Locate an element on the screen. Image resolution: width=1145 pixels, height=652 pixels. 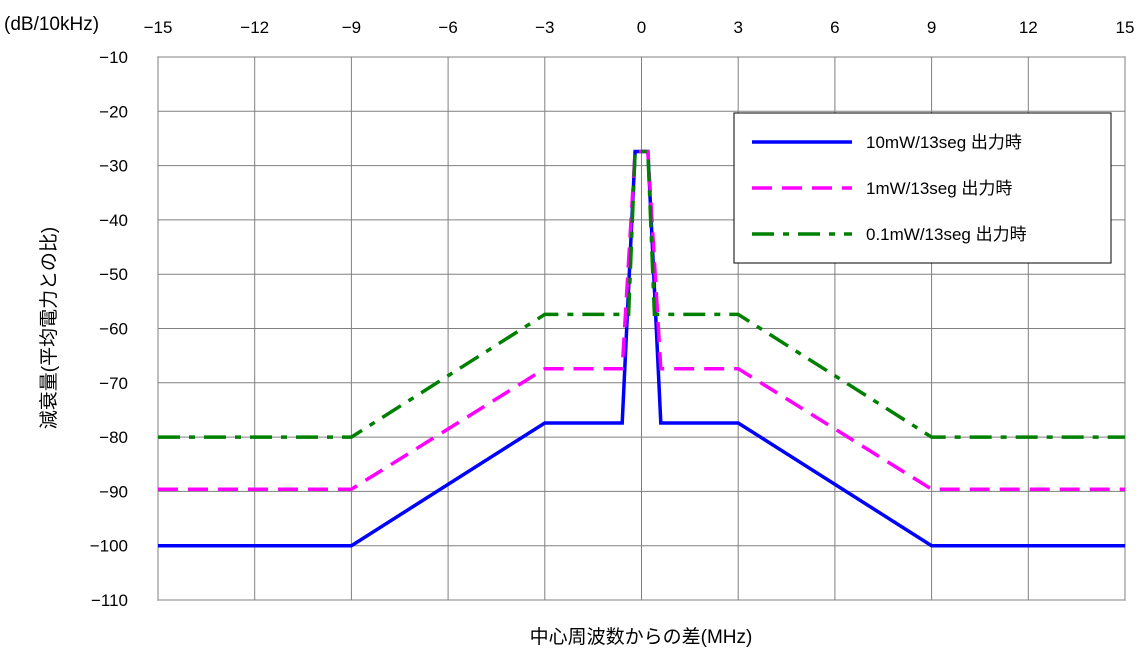
x-tick-label: 12 is located at coordinates (1028, 27).